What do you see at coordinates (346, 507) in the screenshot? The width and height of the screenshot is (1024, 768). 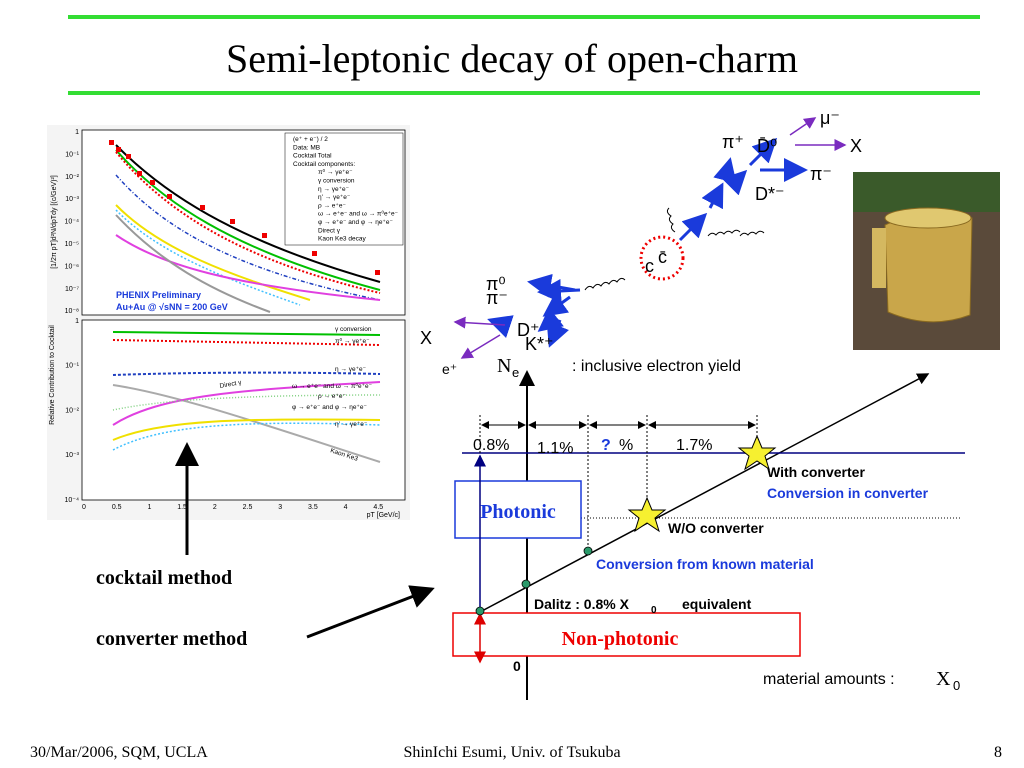 I see `x-tick-label: 4` at bounding box center [346, 507].